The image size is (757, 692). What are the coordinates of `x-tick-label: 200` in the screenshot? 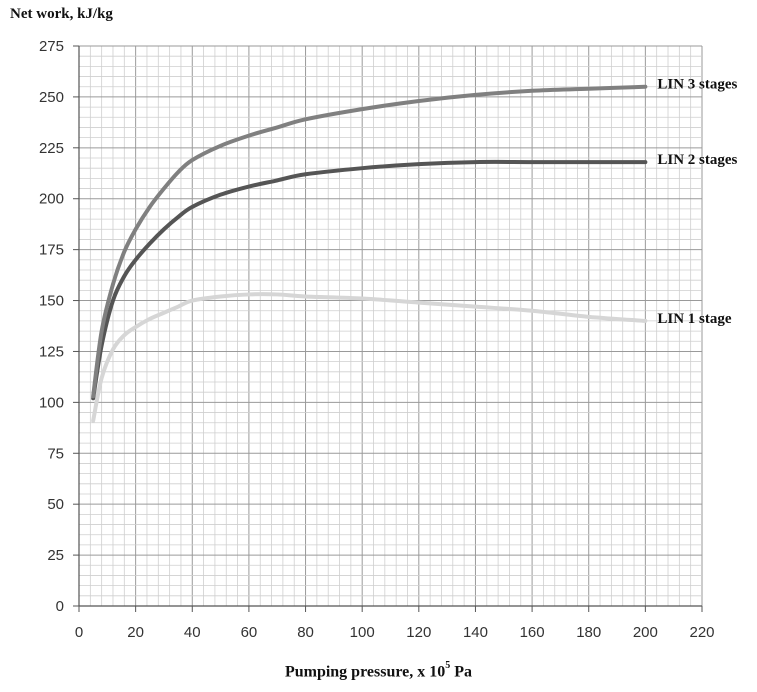 It's located at (645, 632).